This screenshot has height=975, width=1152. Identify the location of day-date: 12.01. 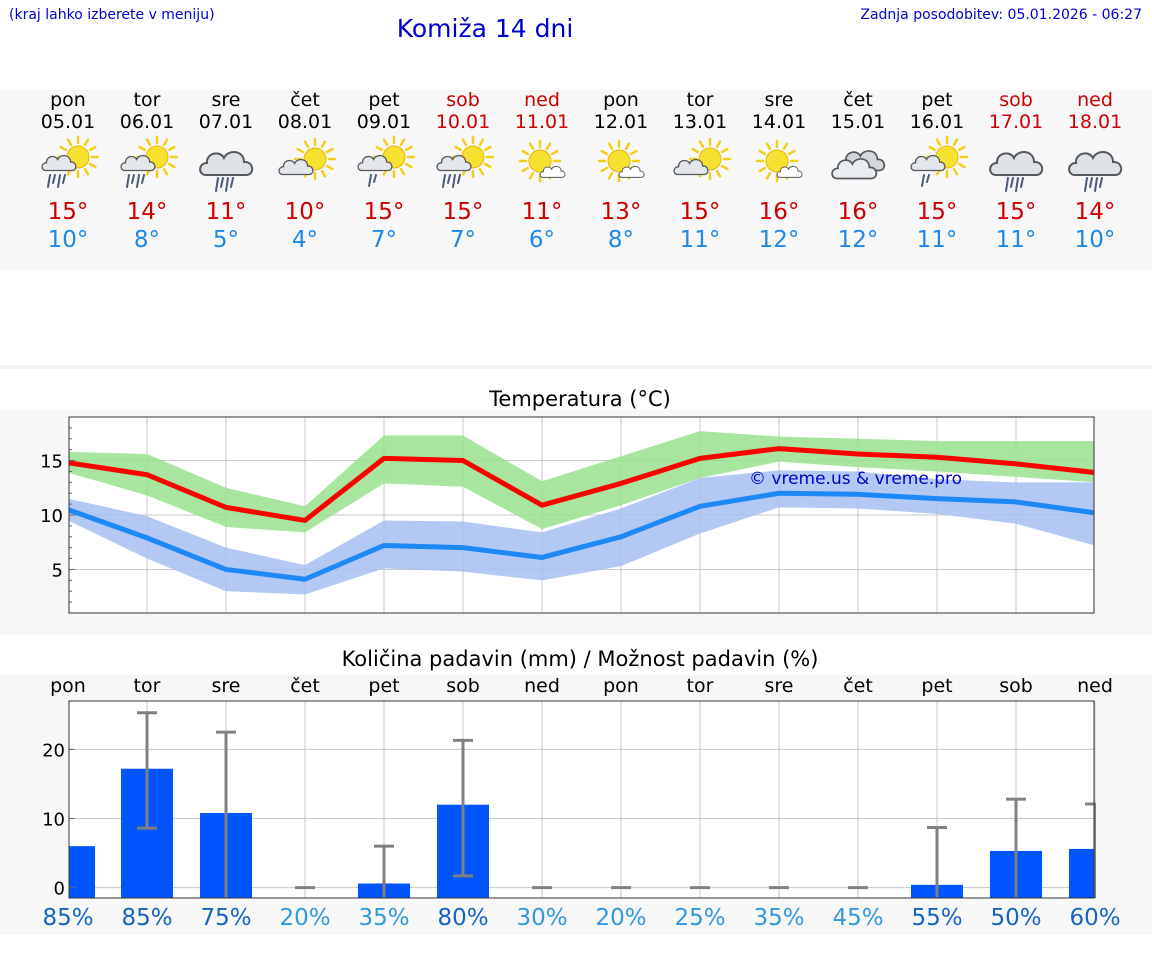
(621, 122).